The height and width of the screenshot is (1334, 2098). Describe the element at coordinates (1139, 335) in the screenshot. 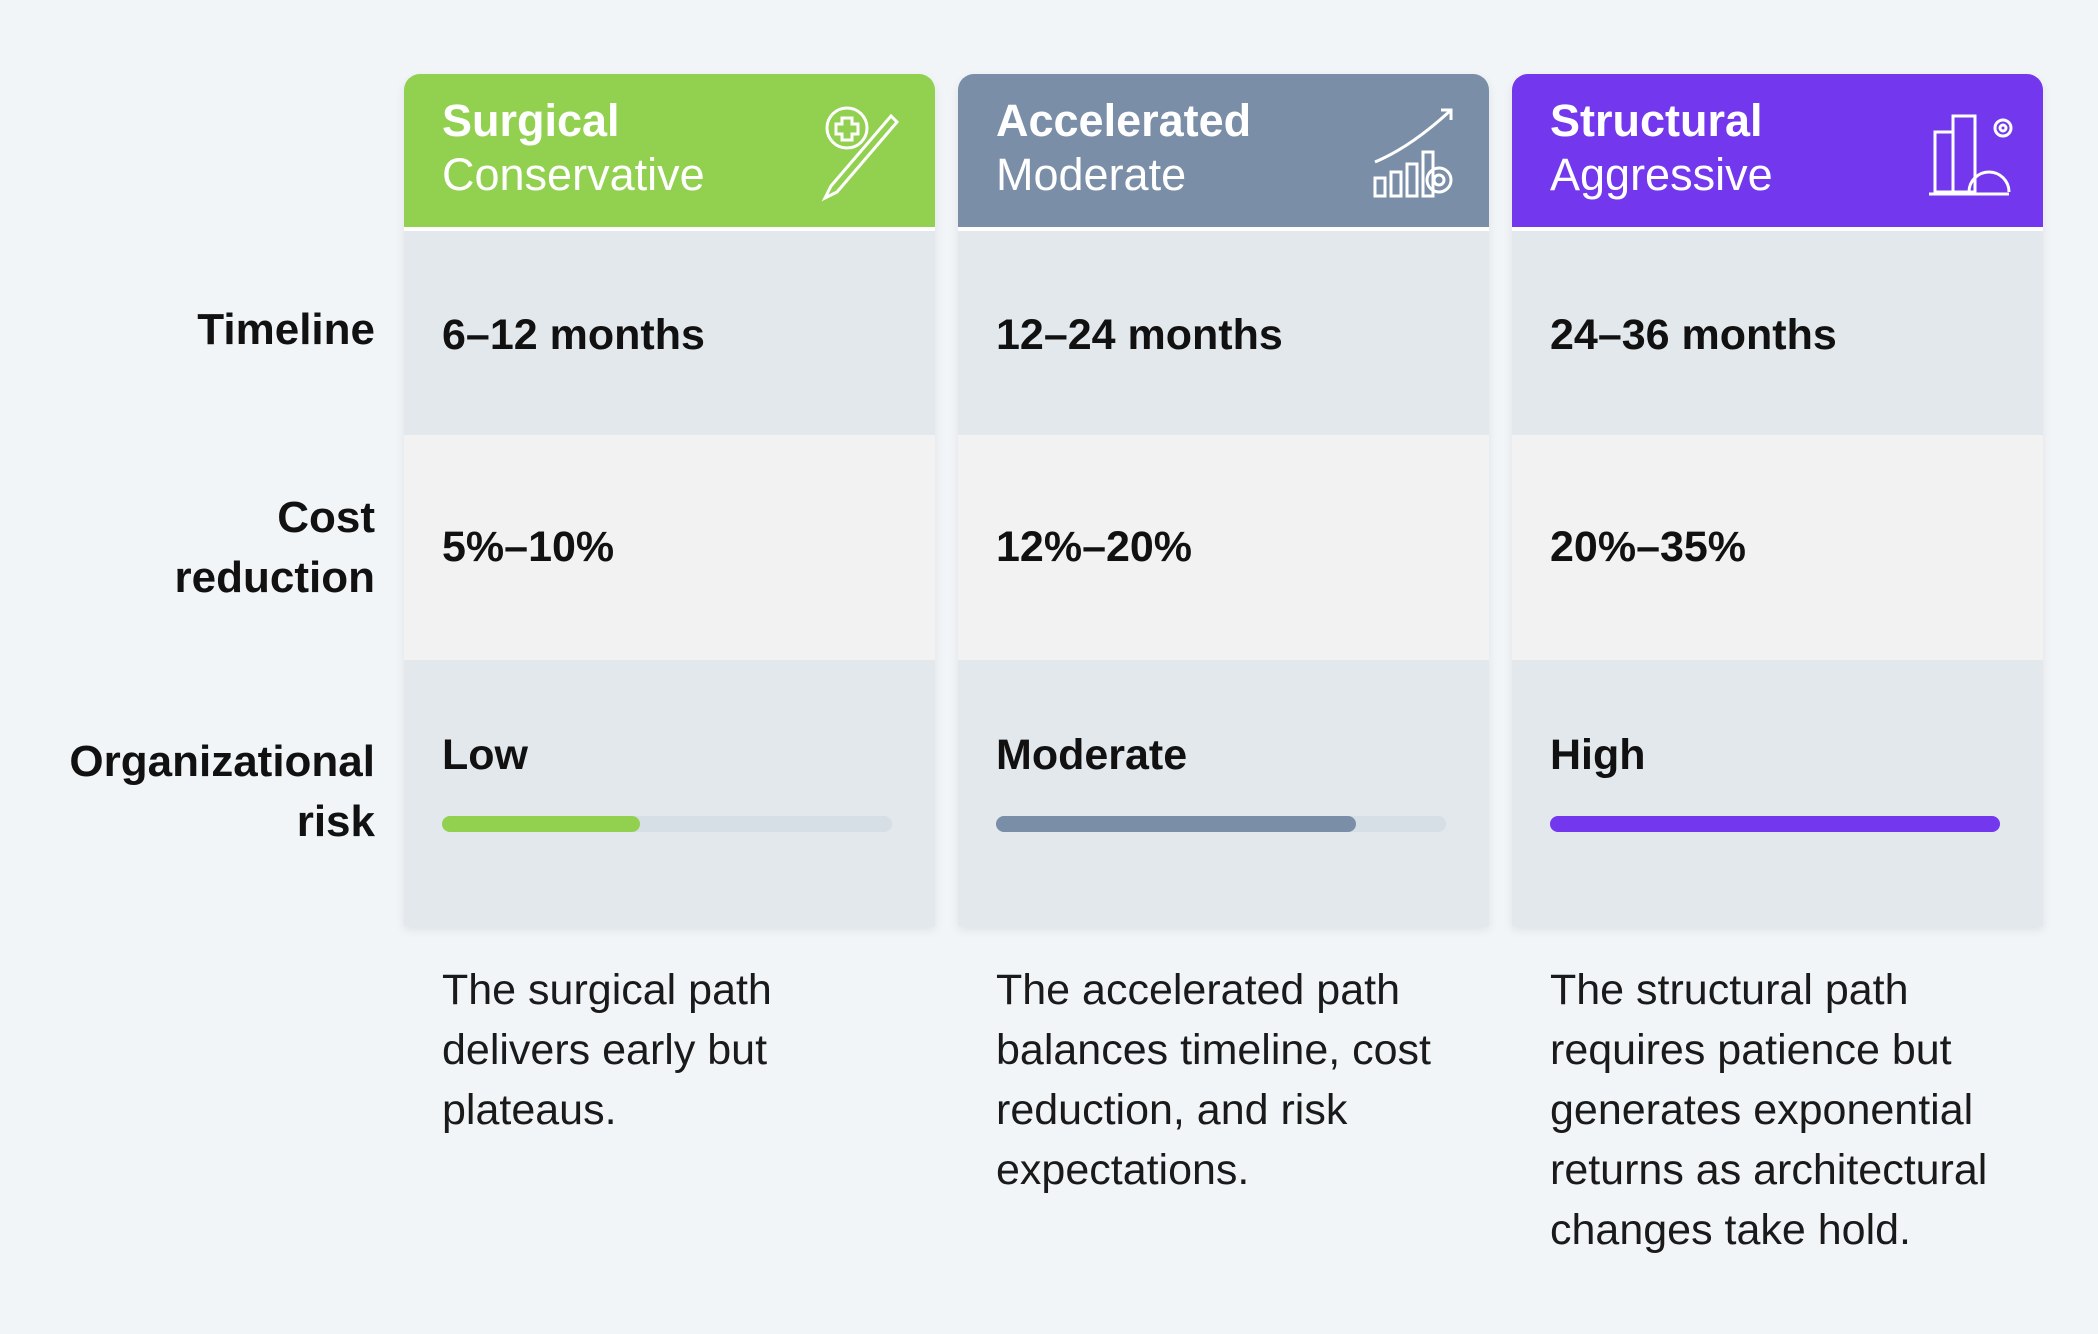

I see `timeline-value: 12–24 months` at that location.